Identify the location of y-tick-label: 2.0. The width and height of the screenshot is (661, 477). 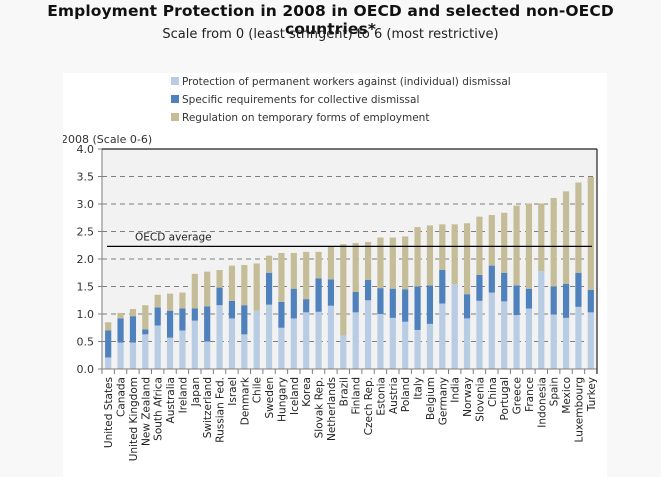
(86, 259).